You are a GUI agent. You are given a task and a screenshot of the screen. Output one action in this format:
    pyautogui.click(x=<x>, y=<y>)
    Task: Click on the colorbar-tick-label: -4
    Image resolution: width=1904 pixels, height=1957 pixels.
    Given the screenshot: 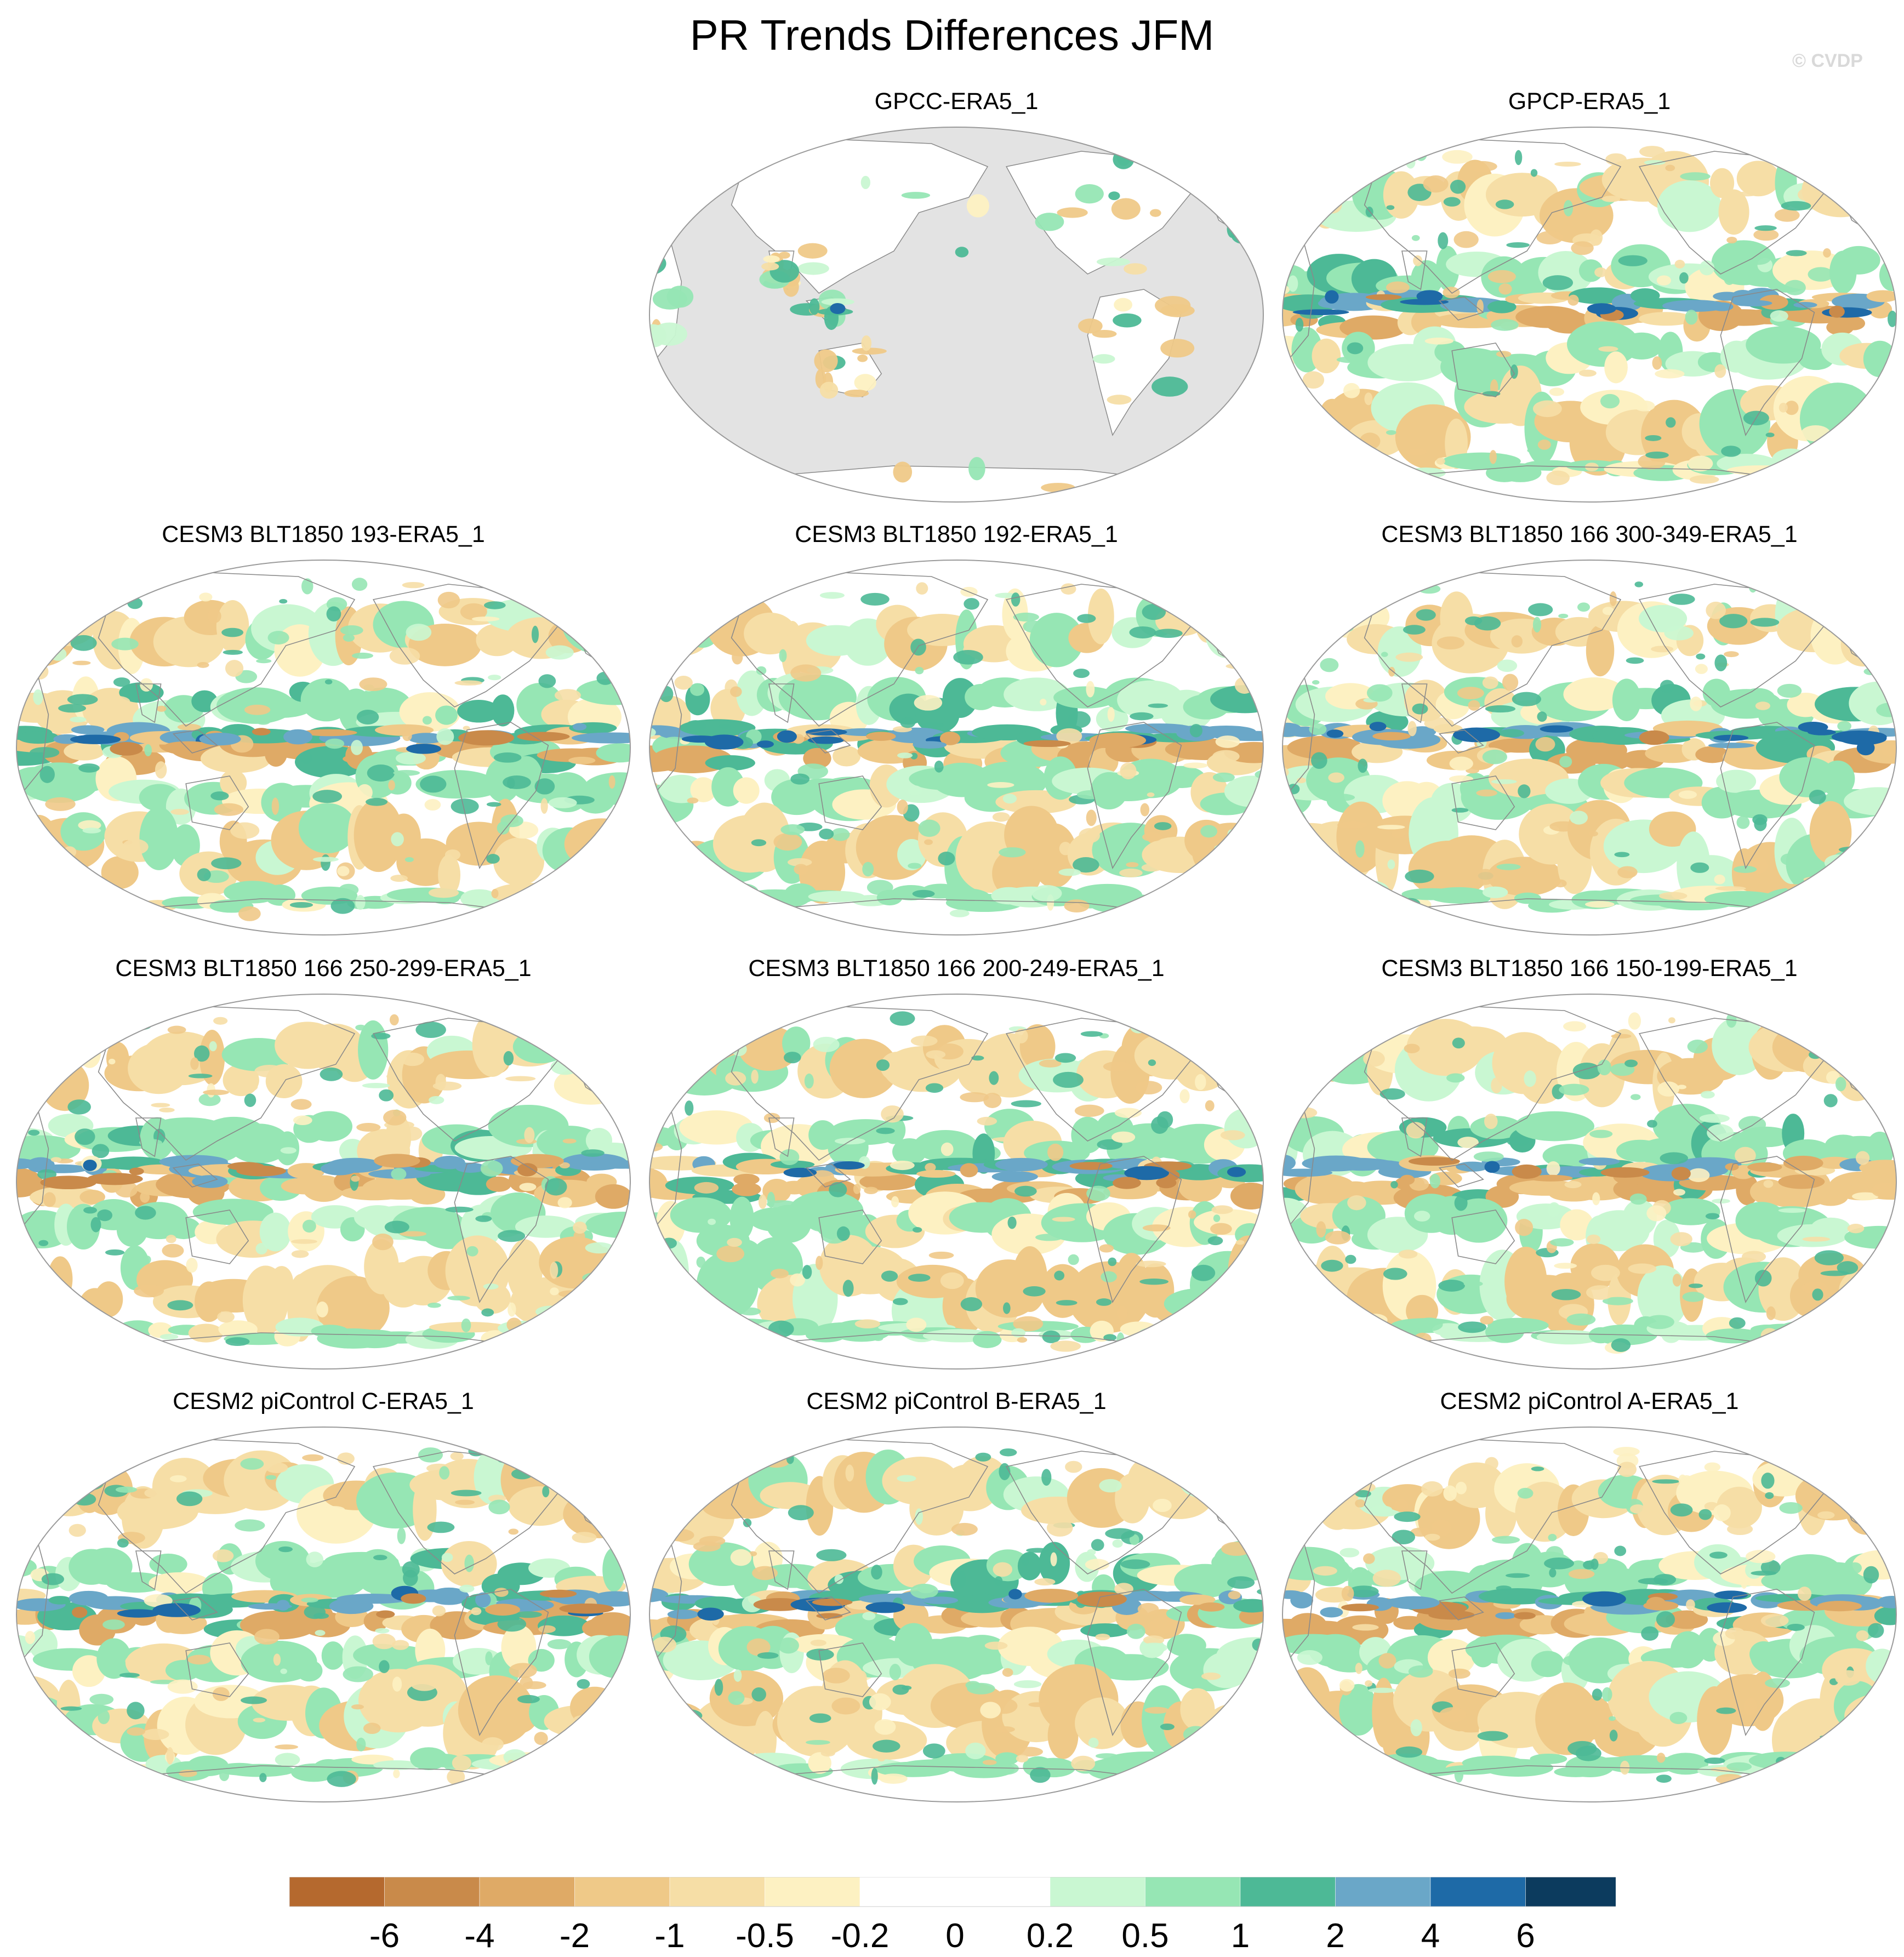 What is the action you would take?
    pyautogui.click(x=479, y=1936)
    